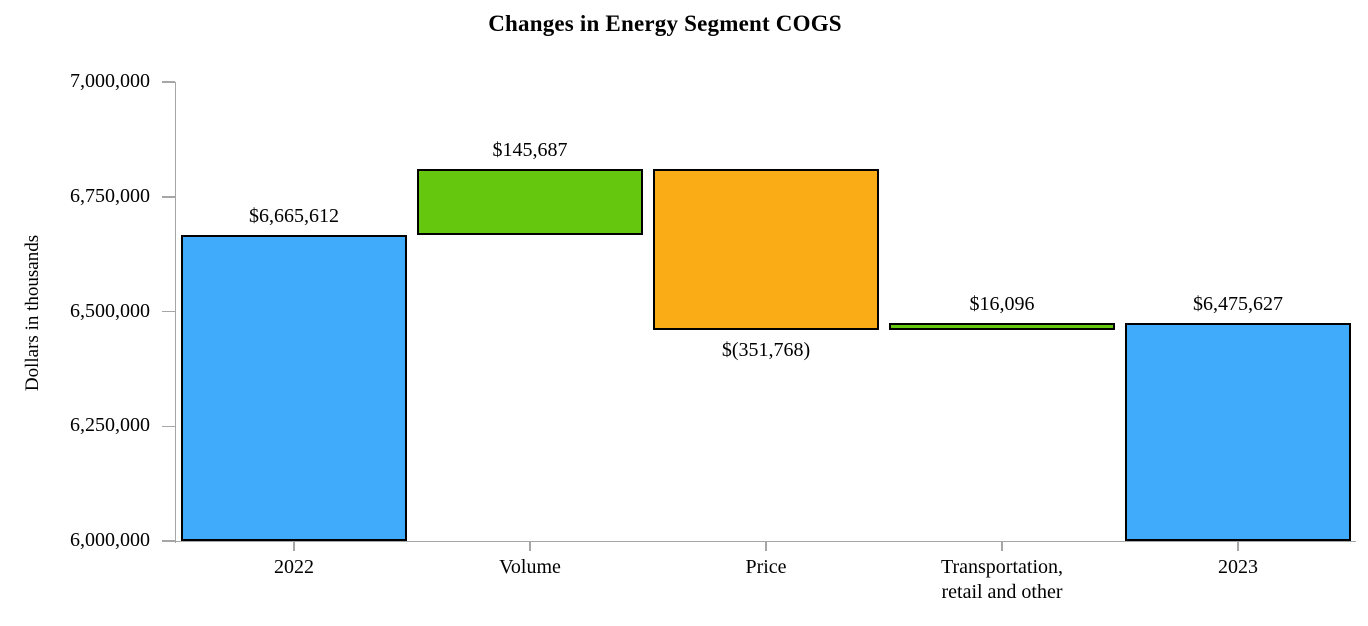 This screenshot has width=1368, height=626. Describe the element at coordinates (110, 310) in the screenshot. I see `y-tick-label: 6,500,000` at that location.